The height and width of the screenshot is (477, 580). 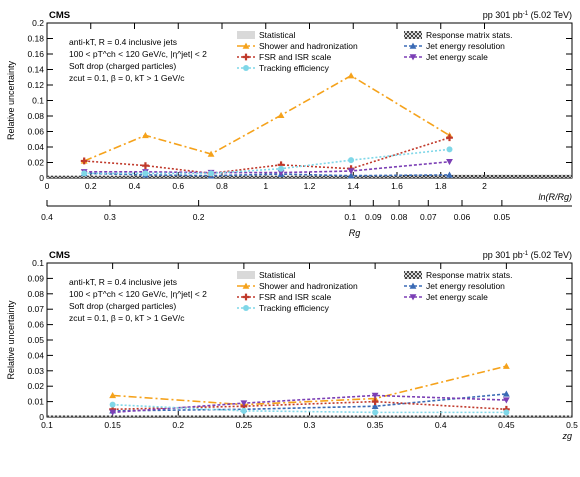 I want to click on legend-label: Jet energy scale, so click(x=457, y=57).